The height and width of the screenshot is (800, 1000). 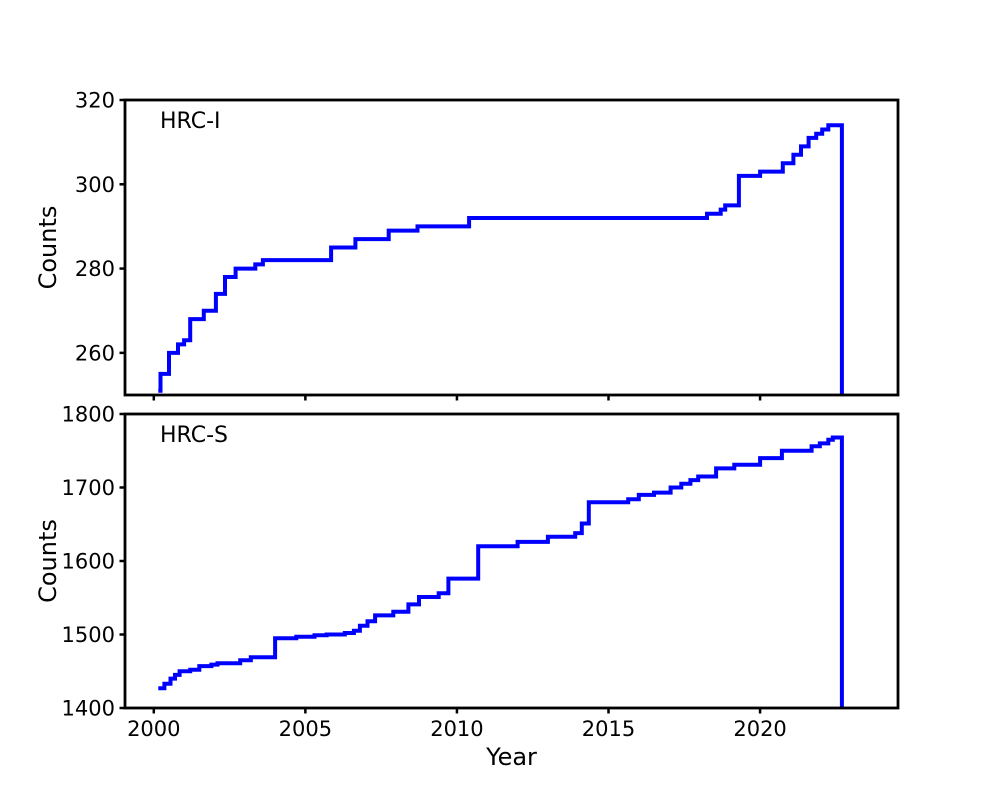 What do you see at coordinates (759, 729) in the screenshot?
I see `x-tick-label: 2020` at bounding box center [759, 729].